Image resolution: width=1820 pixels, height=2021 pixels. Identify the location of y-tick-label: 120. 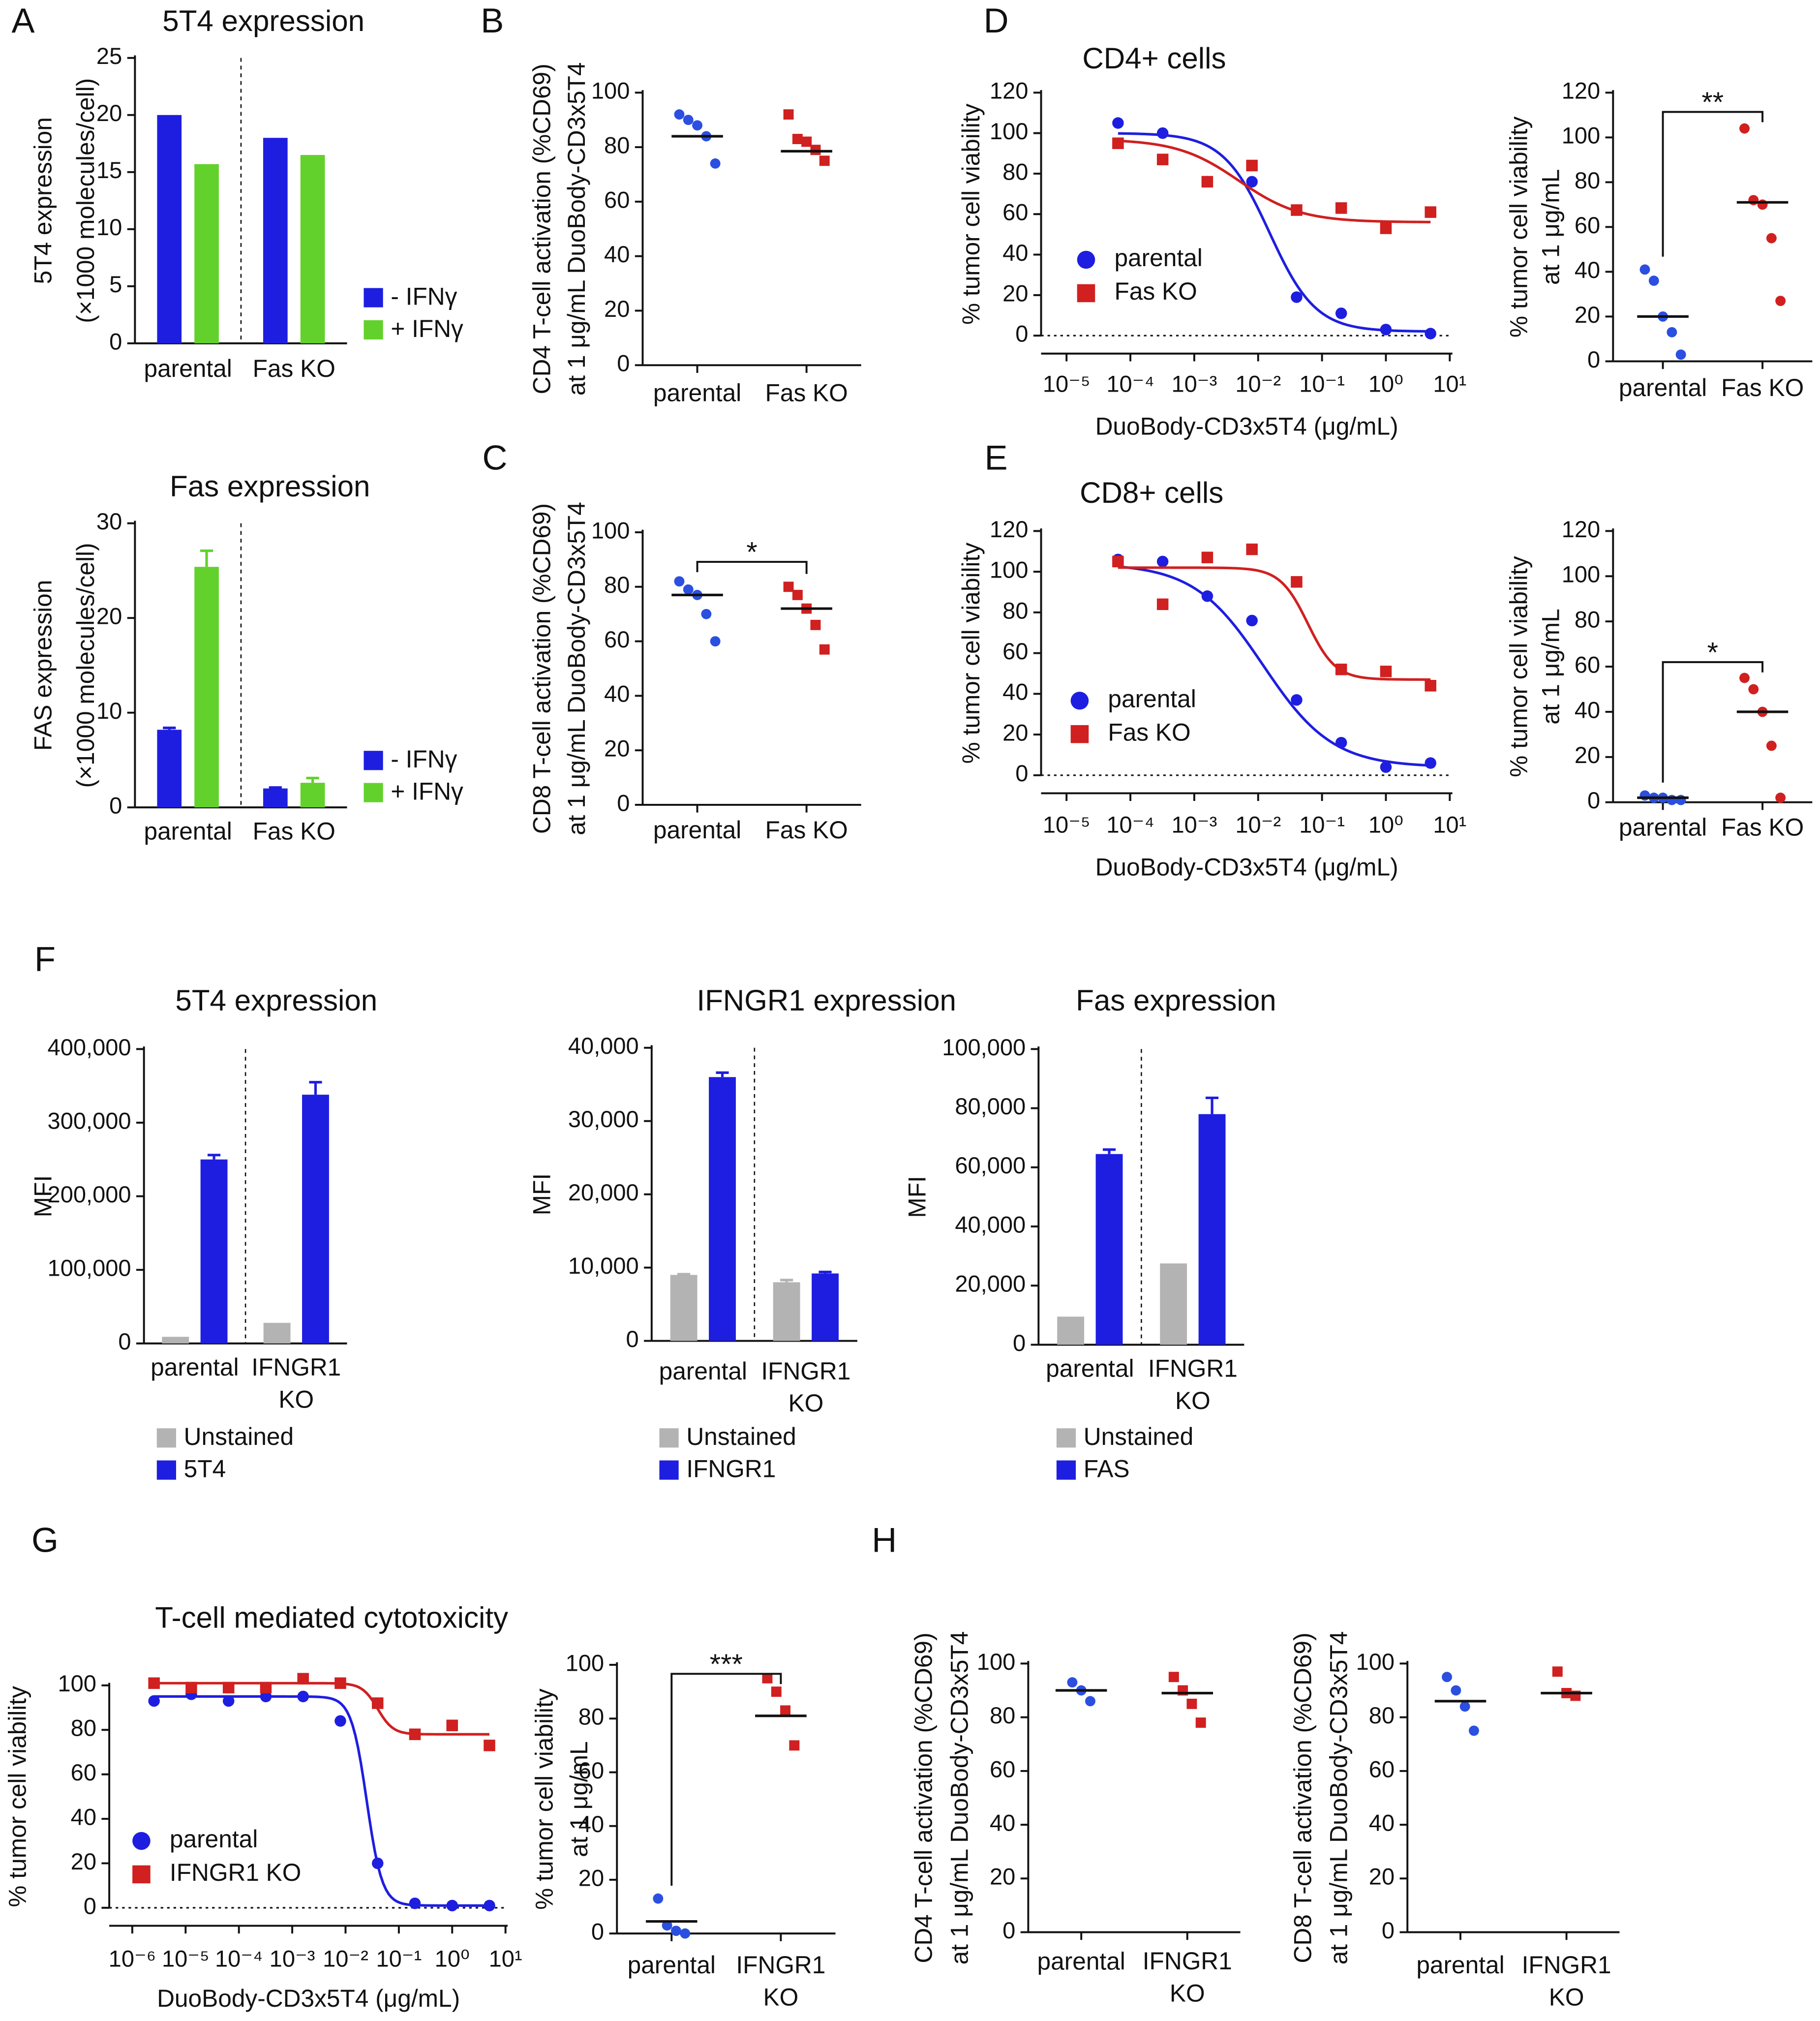
(1009, 91).